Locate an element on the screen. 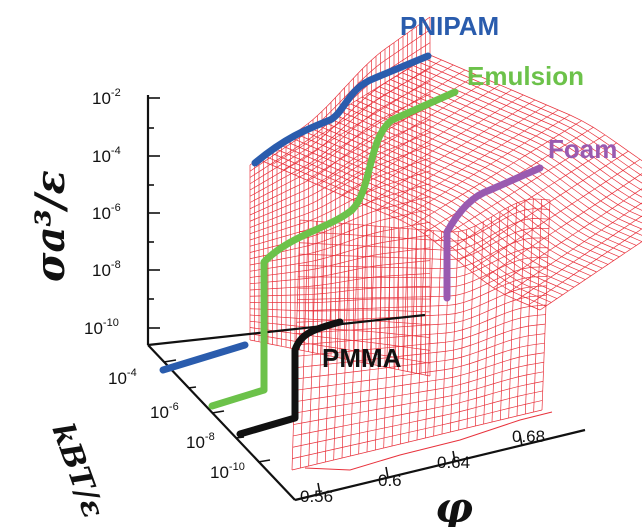  floor-front-edge is located at coordinates (221, 422).